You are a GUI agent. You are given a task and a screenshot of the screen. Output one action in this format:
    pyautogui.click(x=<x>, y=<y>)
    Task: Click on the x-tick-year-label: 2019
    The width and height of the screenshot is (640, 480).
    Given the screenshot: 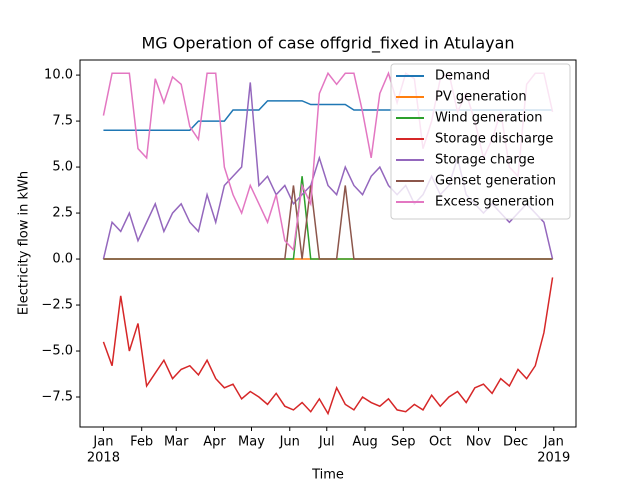 What is the action you would take?
    pyautogui.click(x=553, y=458)
    